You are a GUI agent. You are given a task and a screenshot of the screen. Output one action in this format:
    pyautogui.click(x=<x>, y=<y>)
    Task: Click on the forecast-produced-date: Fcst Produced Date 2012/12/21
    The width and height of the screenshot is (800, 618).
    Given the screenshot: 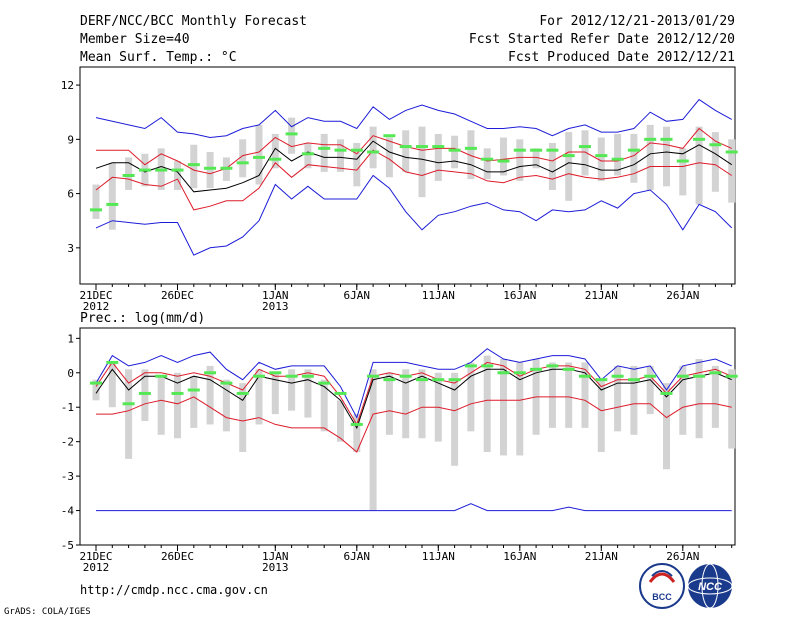 What is the action you would take?
    pyautogui.click(x=621, y=57)
    